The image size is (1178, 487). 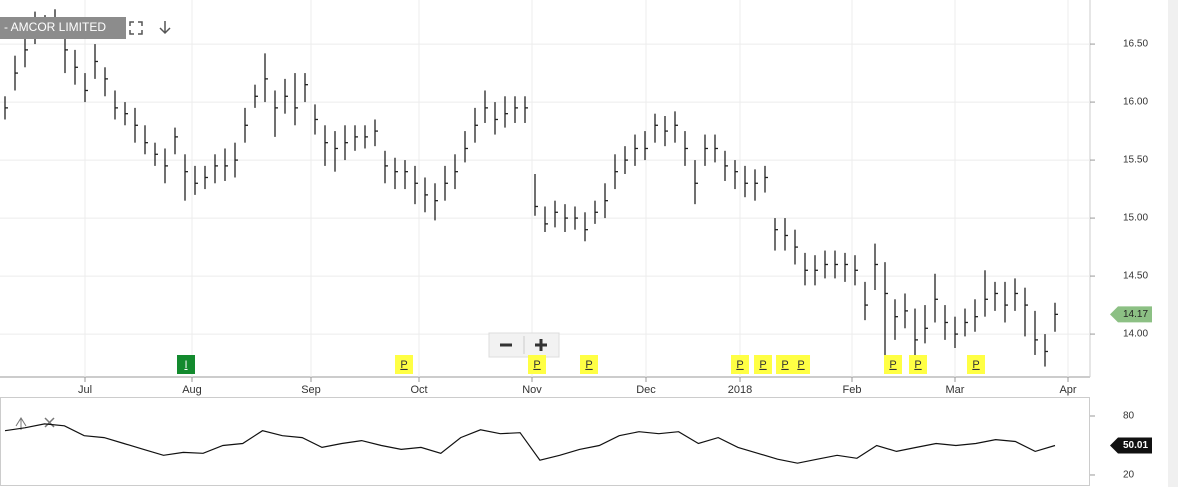 What do you see at coordinates (1129, 475) in the screenshot?
I see `y-tick-label: 20` at bounding box center [1129, 475].